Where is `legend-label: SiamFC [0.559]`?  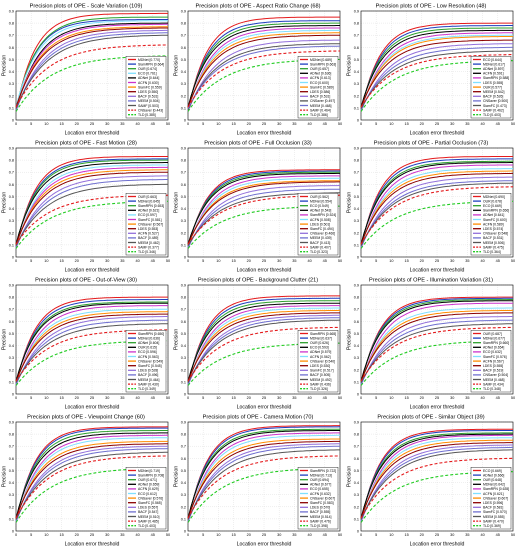
legend-label: SiamFC [0.559] is located at coordinates (150, 87).